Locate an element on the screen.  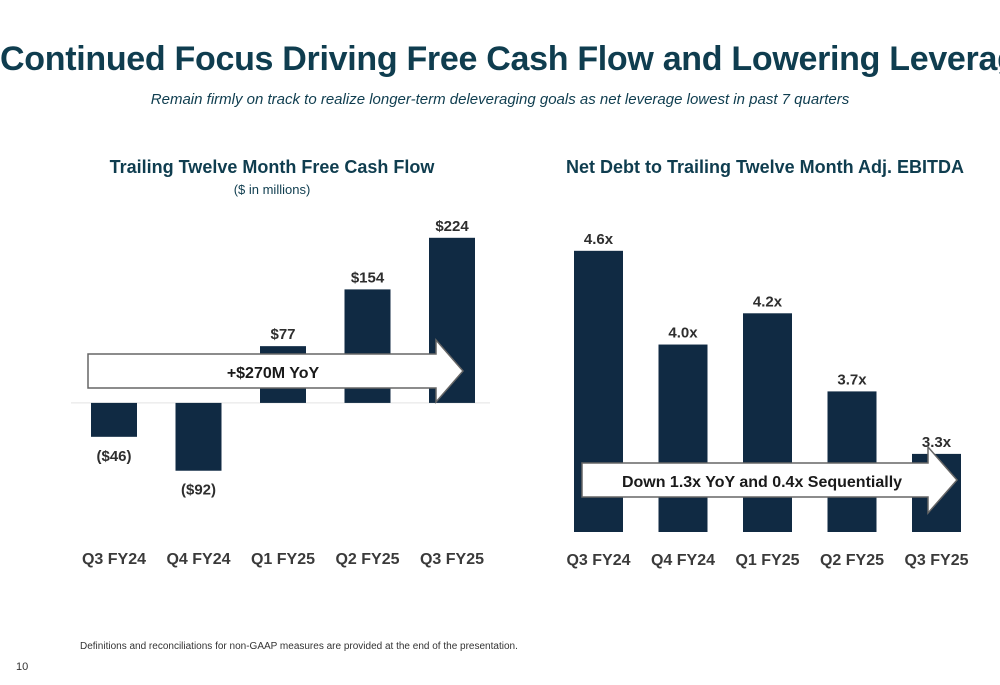
bar-q3-fy24 is located at coordinates (114, 419).